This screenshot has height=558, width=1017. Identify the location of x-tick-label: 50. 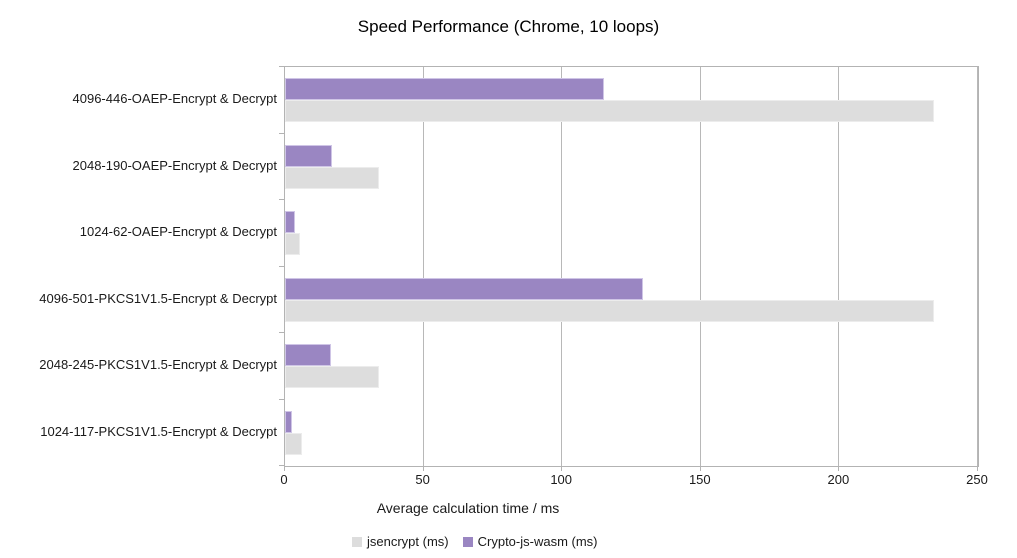
(422, 479).